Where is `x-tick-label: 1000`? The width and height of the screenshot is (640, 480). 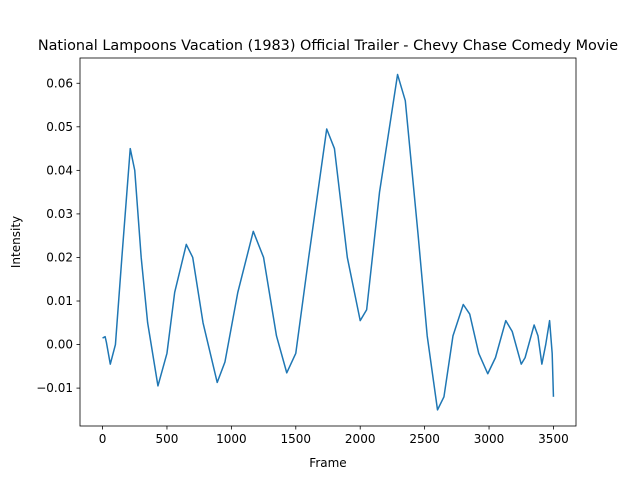 x-tick-label: 1000 is located at coordinates (231, 439).